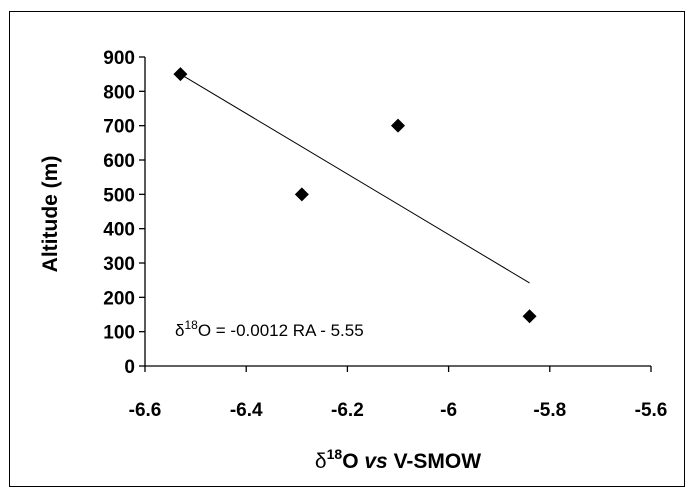 The width and height of the screenshot is (697, 493). What do you see at coordinates (119, 92) in the screenshot?
I see `y-tick-label: 800` at bounding box center [119, 92].